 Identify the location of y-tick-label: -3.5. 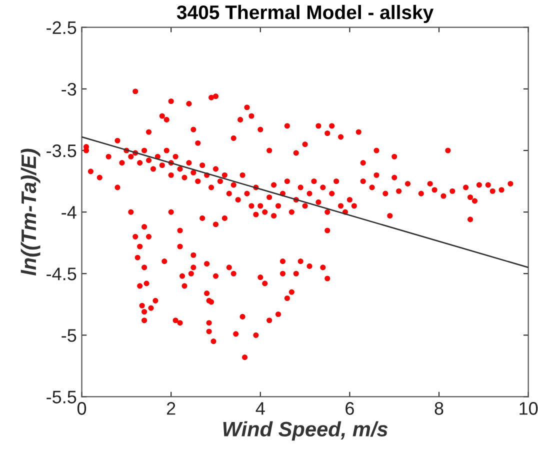
(61, 151).